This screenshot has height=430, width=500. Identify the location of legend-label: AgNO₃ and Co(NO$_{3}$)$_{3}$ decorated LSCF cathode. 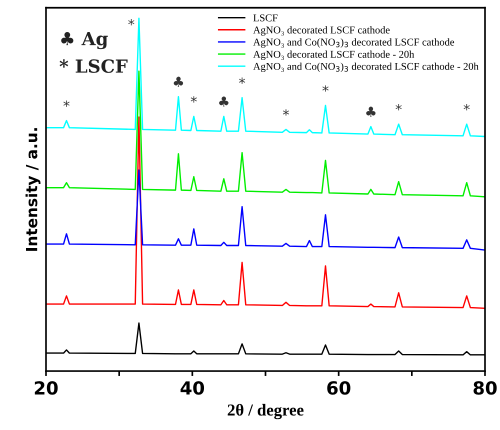
(353, 43).